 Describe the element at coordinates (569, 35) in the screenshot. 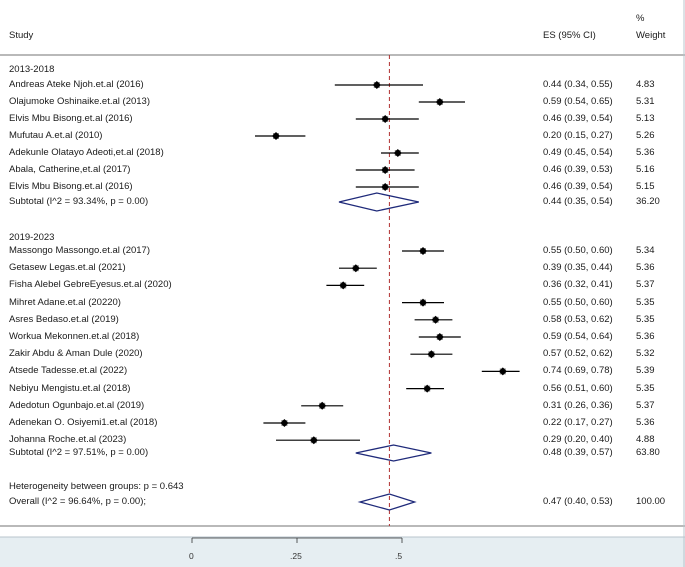

I see `header-es: ES (95% CI)` at that location.